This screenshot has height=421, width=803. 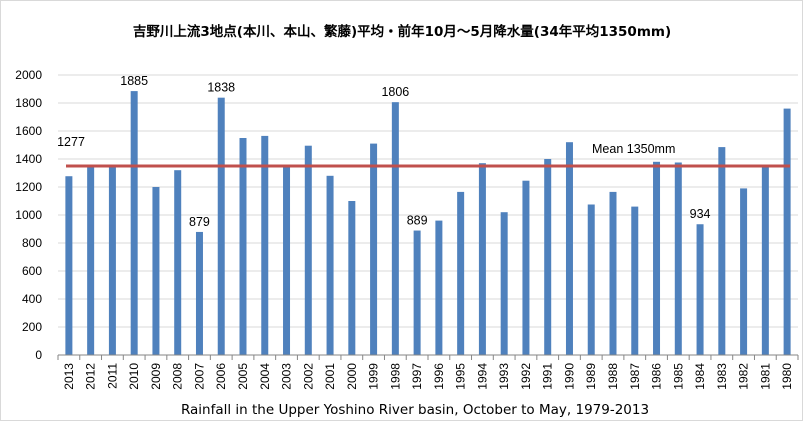 What do you see at coordinates (395, 92) in the screenshot?
I see `data-label-1998: 1806` at bounding box center [395, 92].